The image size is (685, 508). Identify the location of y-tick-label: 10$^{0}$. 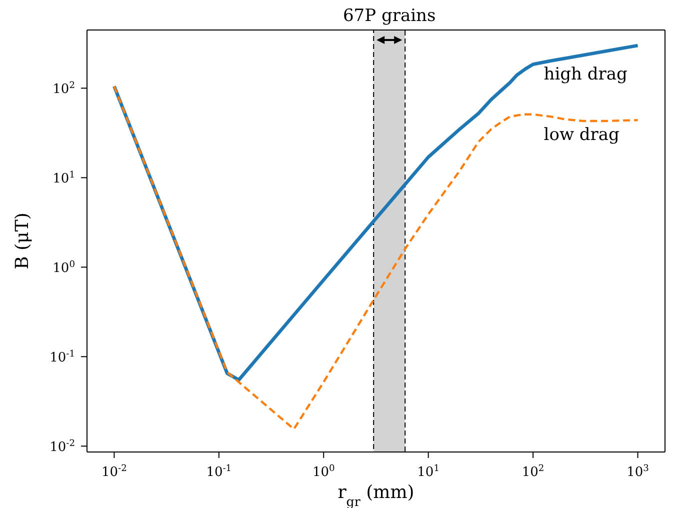
(64, 268).